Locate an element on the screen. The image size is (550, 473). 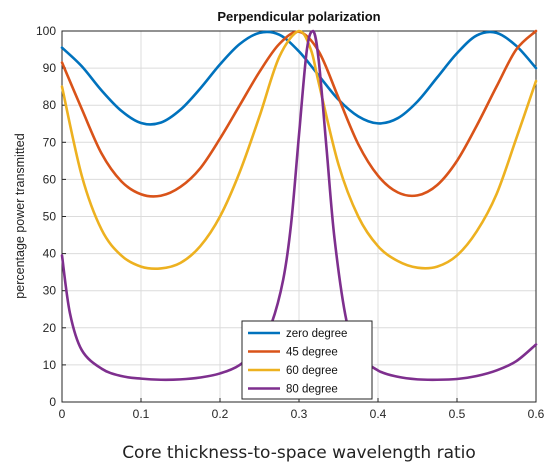
y-tick-label: 20 is located at coordinates (50, 328).